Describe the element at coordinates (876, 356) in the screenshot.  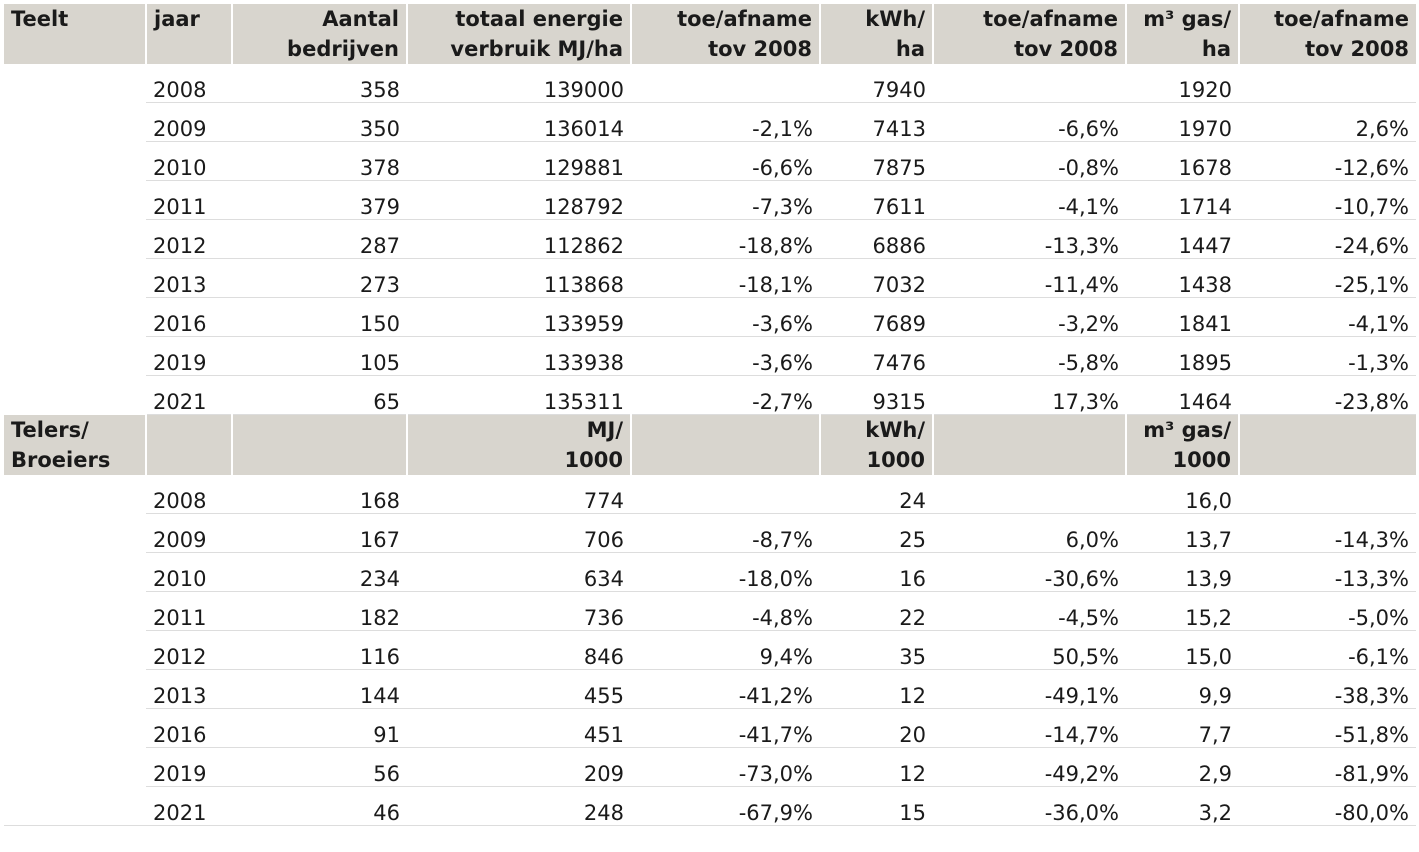
I see `kwh-cell: 7476` at that location.